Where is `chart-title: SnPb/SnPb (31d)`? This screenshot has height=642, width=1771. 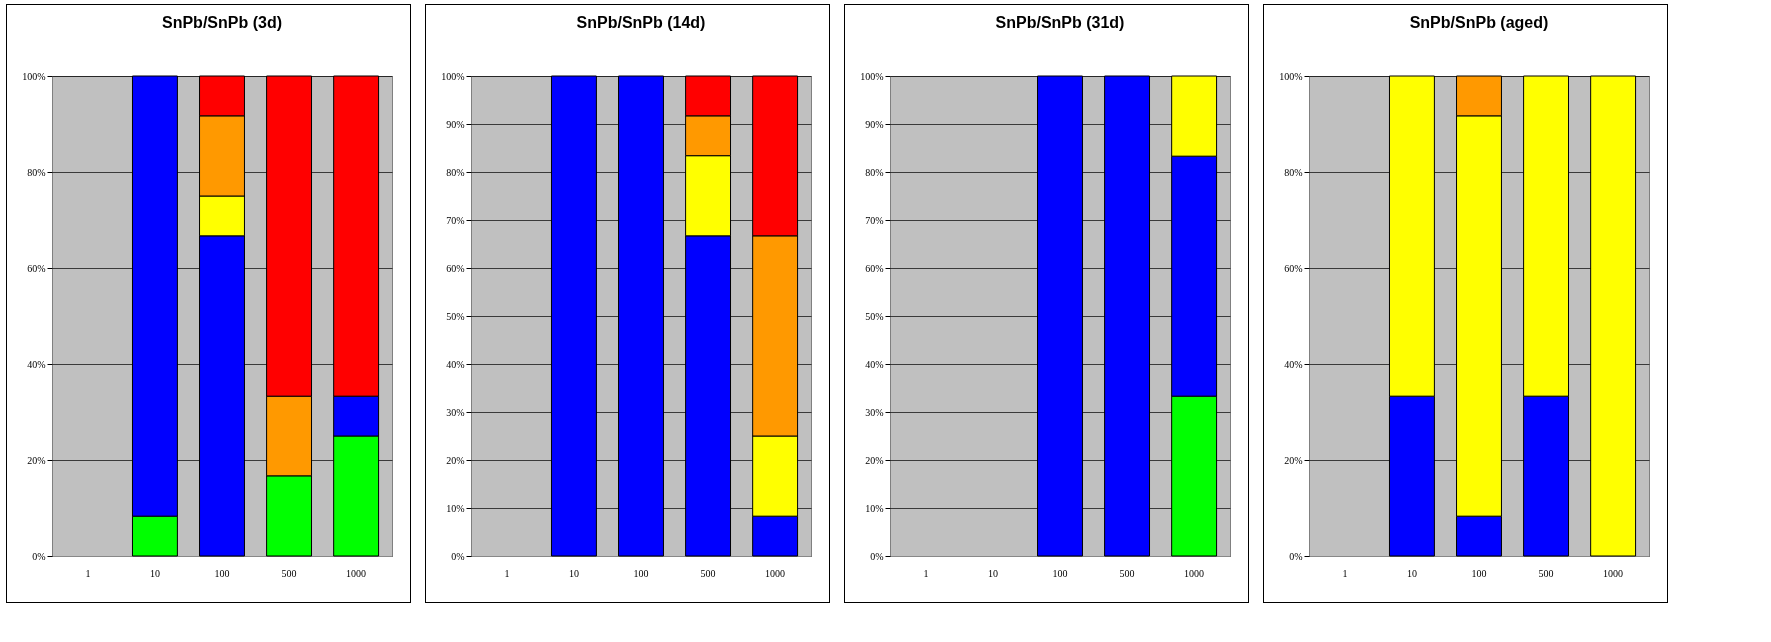 chart-title: SnPb/SnPb (31d) is located at coordinates (1060, 22).